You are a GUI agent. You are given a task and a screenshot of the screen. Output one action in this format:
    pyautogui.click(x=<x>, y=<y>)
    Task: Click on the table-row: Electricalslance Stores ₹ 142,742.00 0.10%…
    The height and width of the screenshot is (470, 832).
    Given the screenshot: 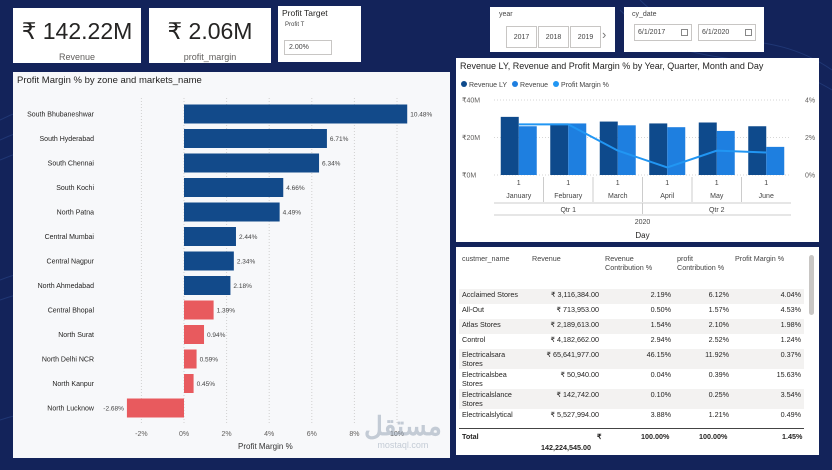 What is the action you would take?
    pyautogui.click(x=631, y=399)
    